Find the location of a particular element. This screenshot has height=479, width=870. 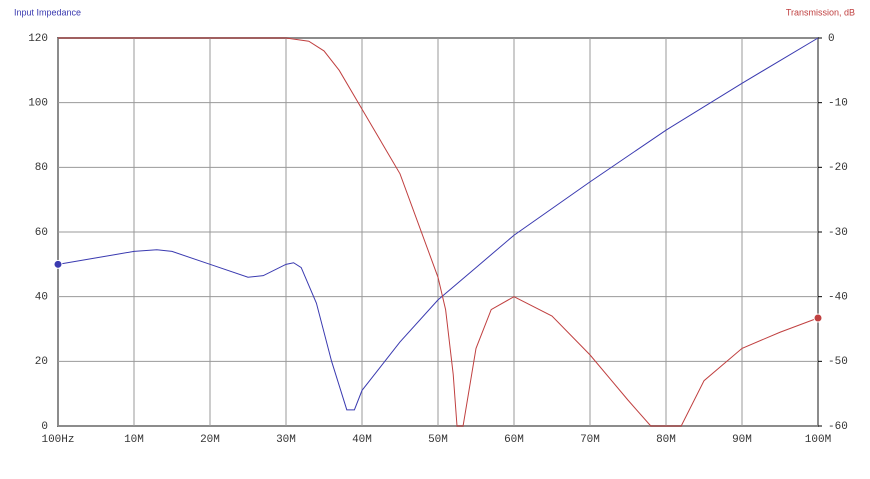

y-tick-label: 40 is located at coordinates (41, 298).